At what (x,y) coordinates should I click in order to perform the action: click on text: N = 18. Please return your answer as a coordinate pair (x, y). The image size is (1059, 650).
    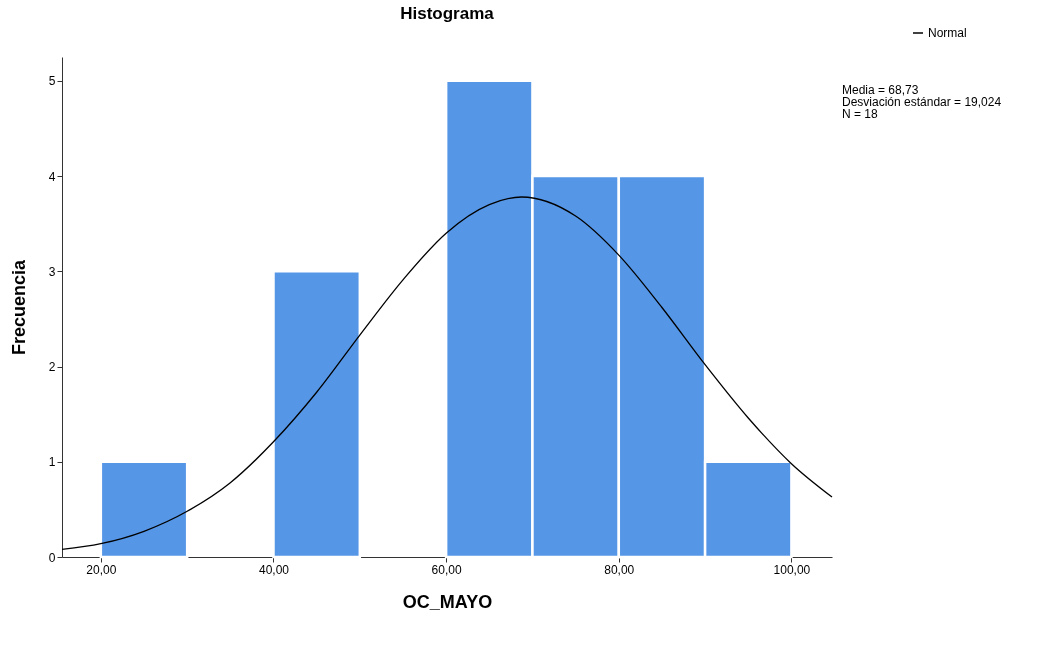
    Looking at the image, I should click on (860, 114).